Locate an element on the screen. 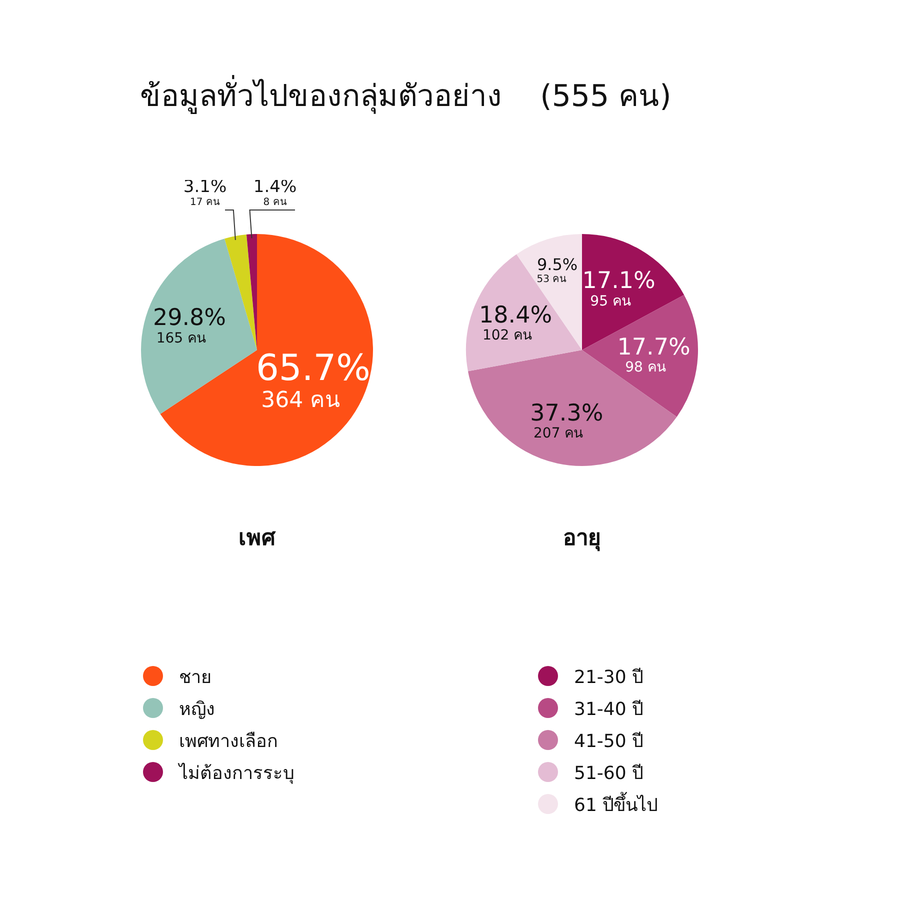 Image resolution: width=900 pixels, height=900 pixels. text: เพศ is located at coordinates (257, 539).